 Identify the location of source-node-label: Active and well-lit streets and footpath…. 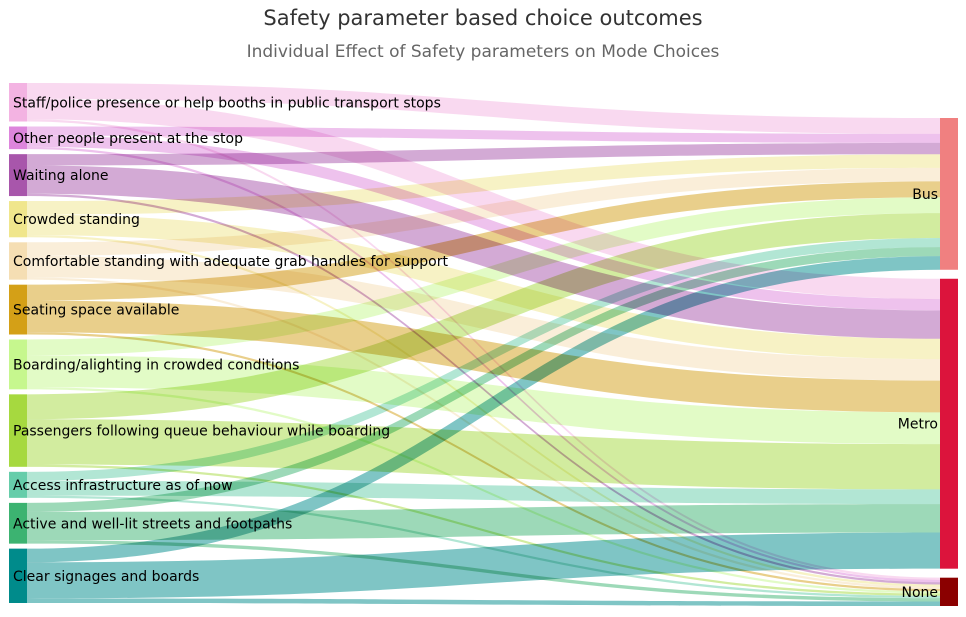
(152, 524).